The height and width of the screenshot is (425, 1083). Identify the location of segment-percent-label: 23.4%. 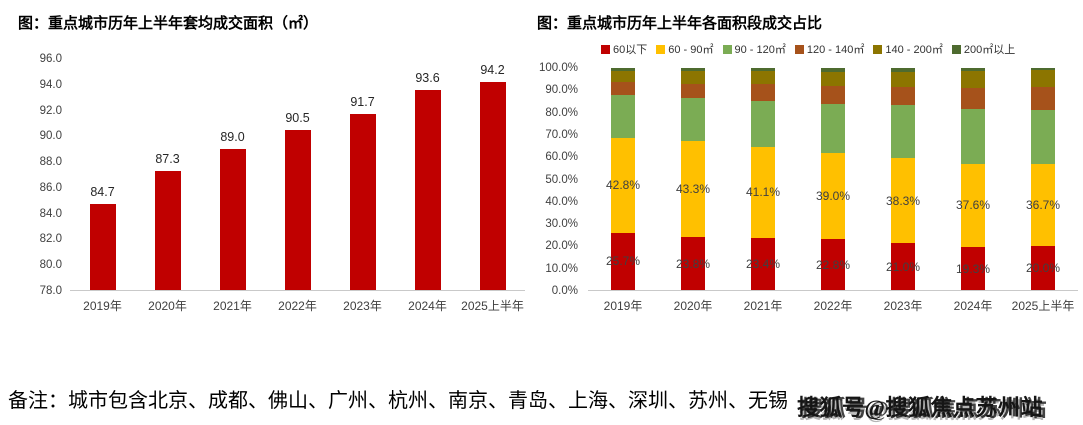
(763, 264).